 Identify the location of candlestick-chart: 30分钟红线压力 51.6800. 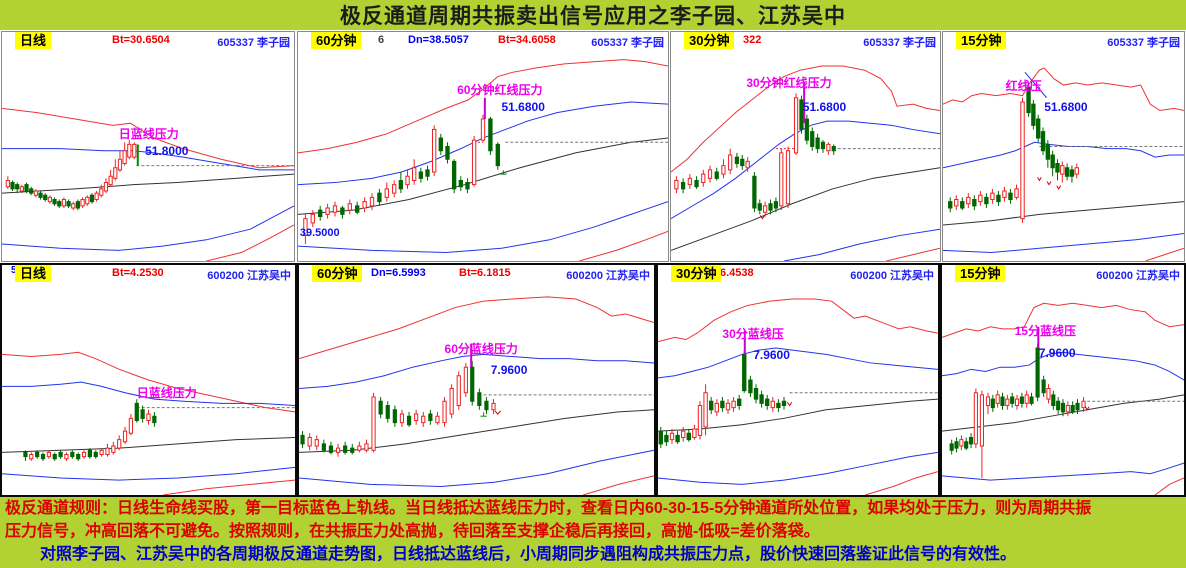
(805, 155).